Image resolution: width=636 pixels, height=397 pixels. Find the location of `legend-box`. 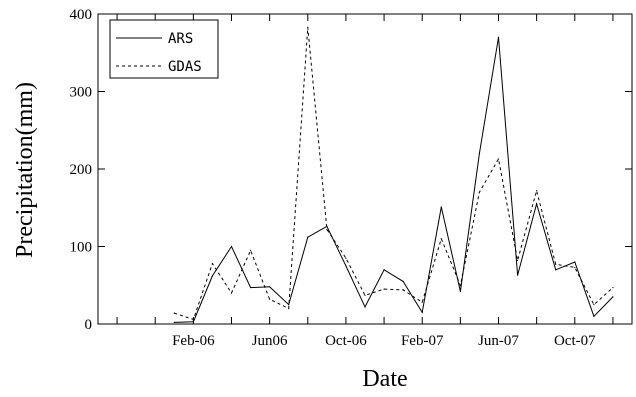

legend-box is located at coordinates (164, 49).